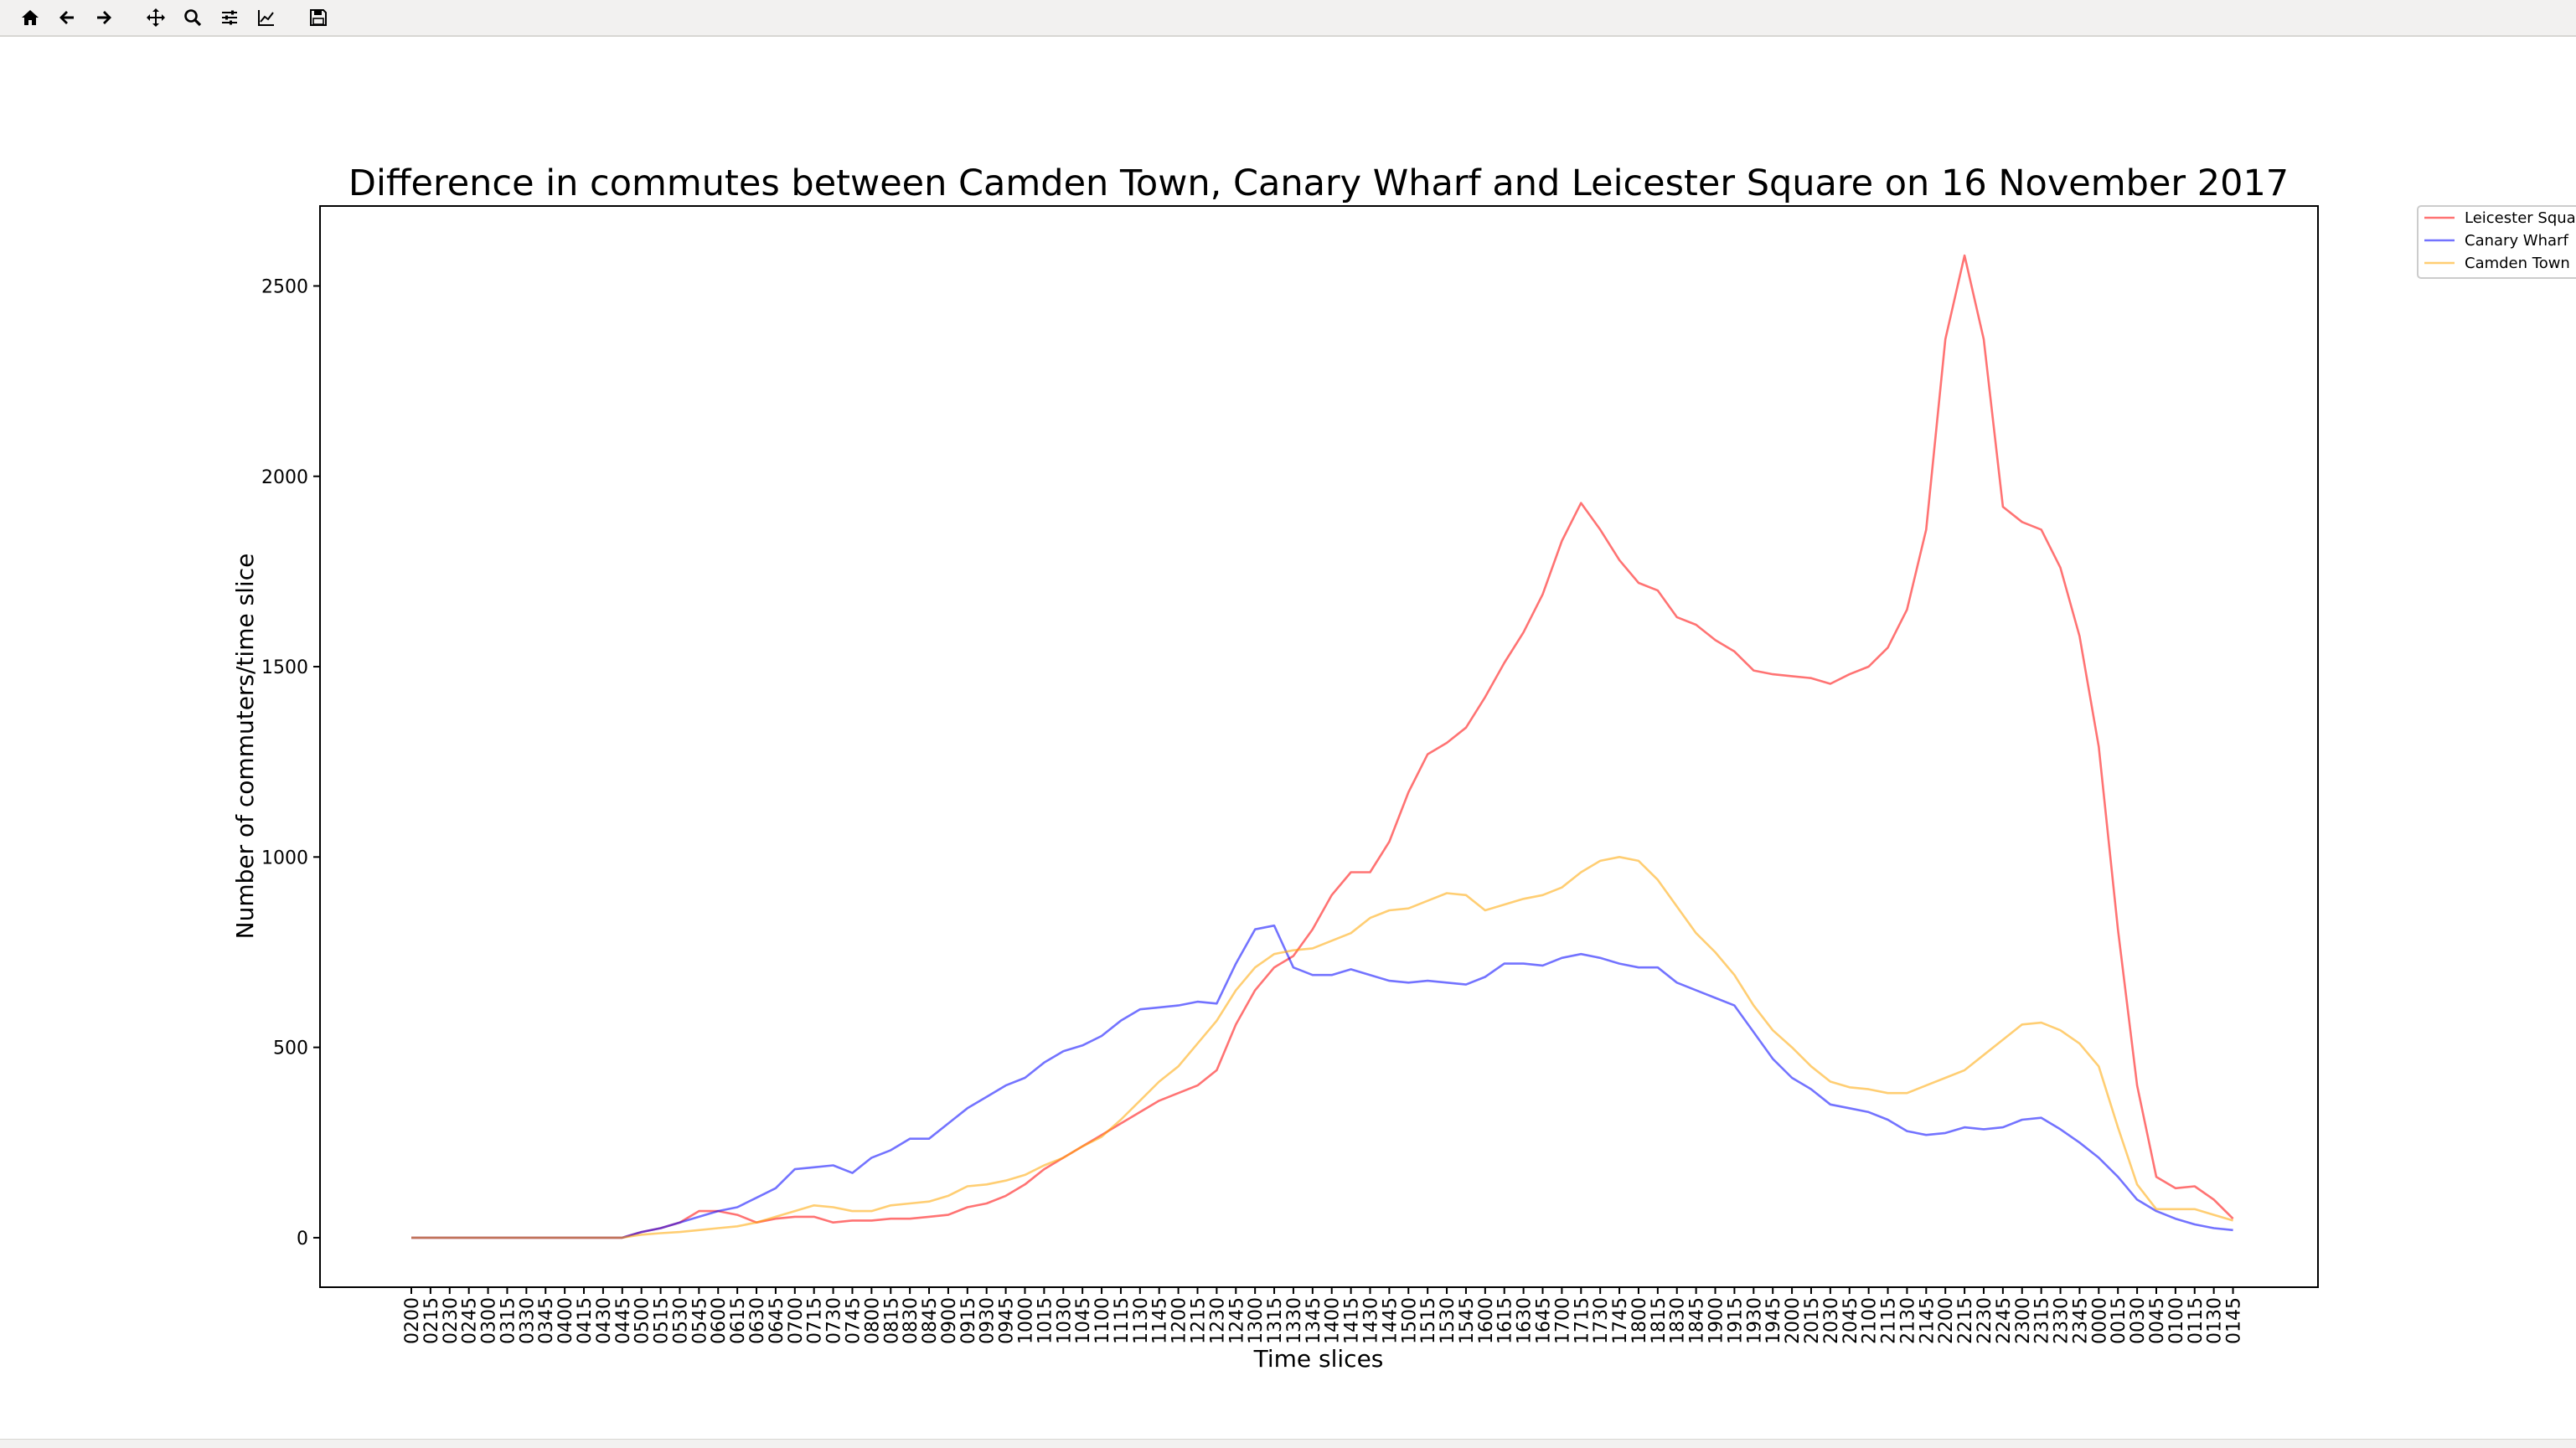 The height and width of the screenshot is (1448, 2576). I want to click on x-tick-label: 0345, so click(546, 1320).